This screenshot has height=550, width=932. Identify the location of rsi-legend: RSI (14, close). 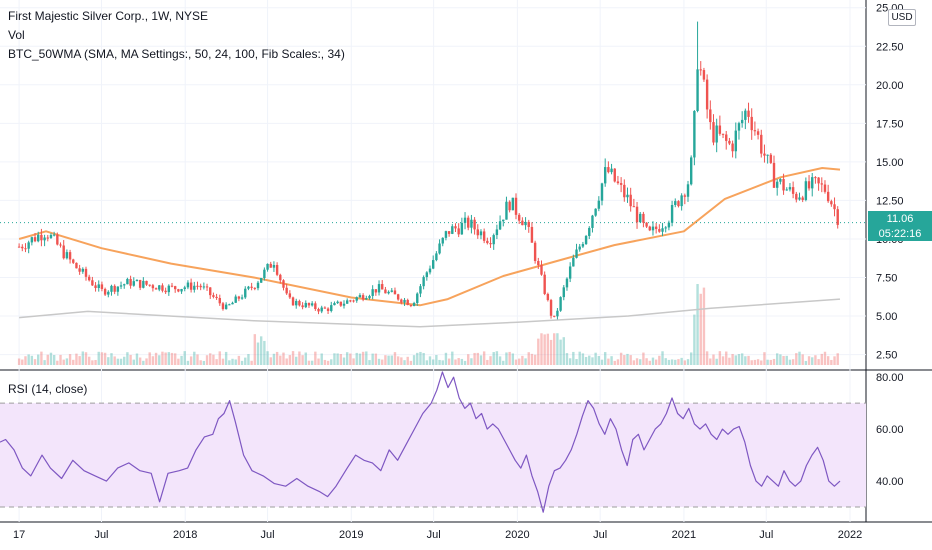
(48, 389).